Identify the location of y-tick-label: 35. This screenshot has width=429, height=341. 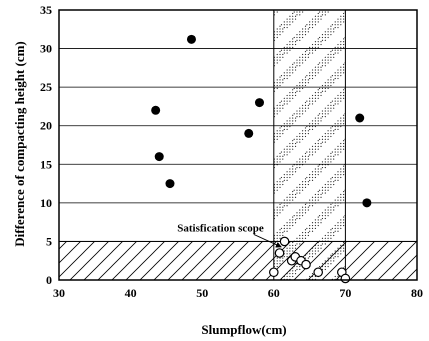
(46, 10).